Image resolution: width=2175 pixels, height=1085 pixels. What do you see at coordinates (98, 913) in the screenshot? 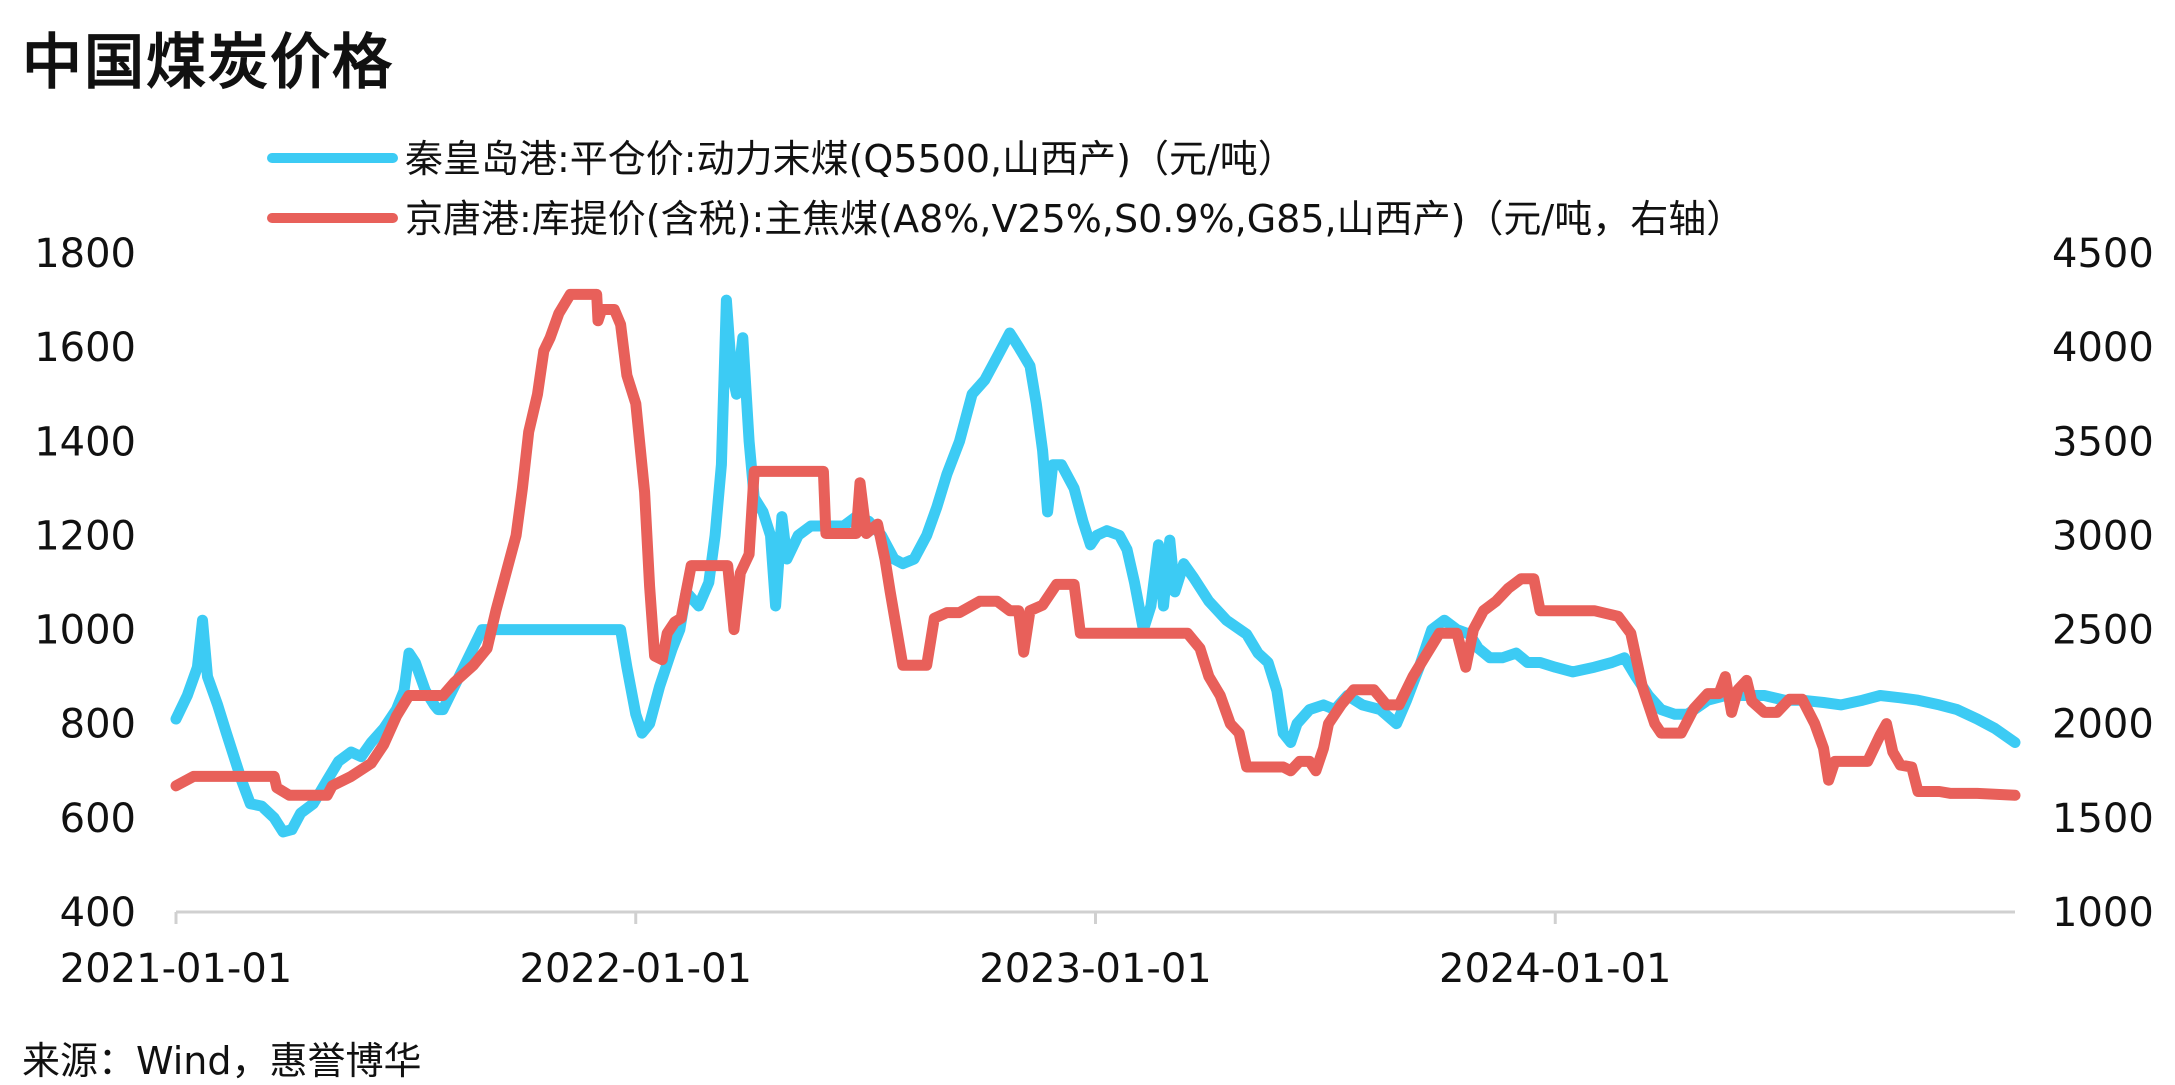
I see `y-left-tick-label: 400` at bounding box center [98, 913].